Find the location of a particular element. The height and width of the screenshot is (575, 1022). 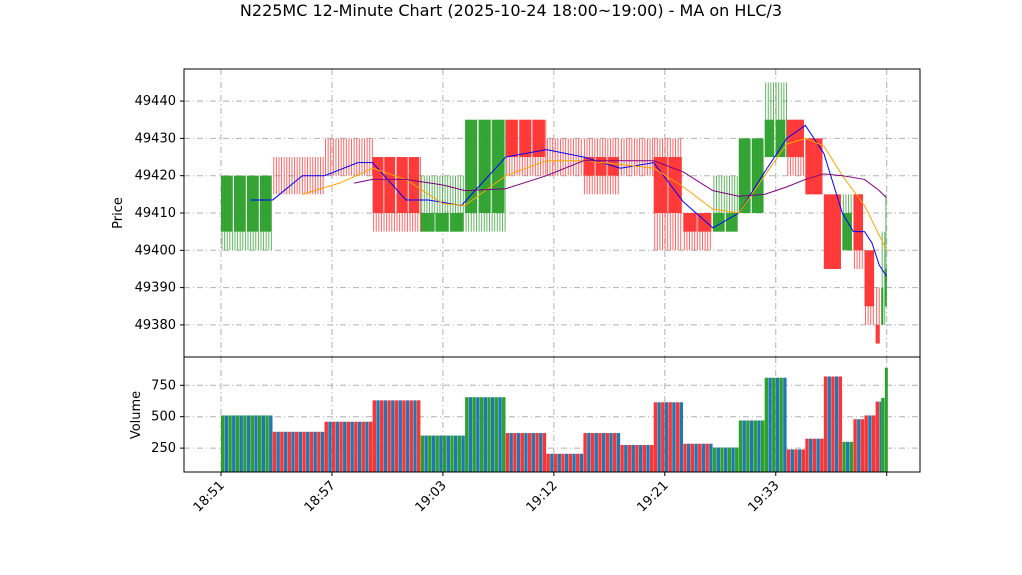

time-tick-label: 19:33 is located at coordinates (763, 496).